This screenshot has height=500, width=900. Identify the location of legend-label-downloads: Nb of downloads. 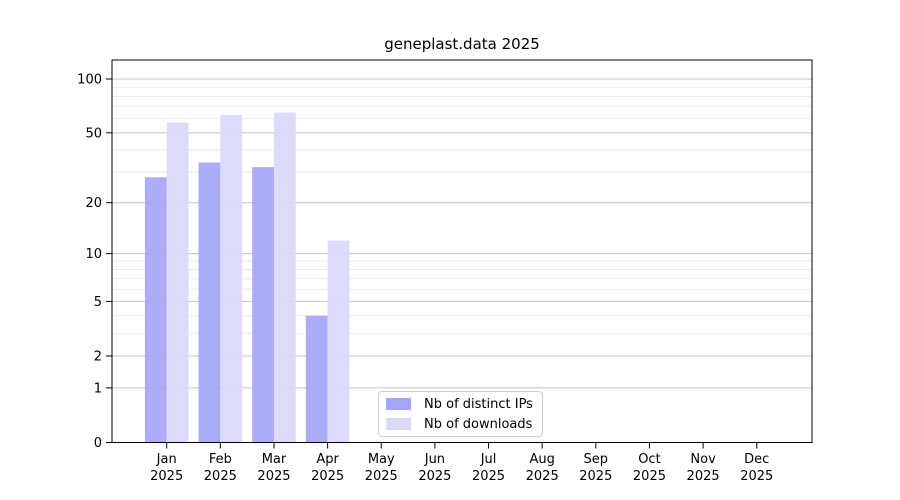
(478, 424).